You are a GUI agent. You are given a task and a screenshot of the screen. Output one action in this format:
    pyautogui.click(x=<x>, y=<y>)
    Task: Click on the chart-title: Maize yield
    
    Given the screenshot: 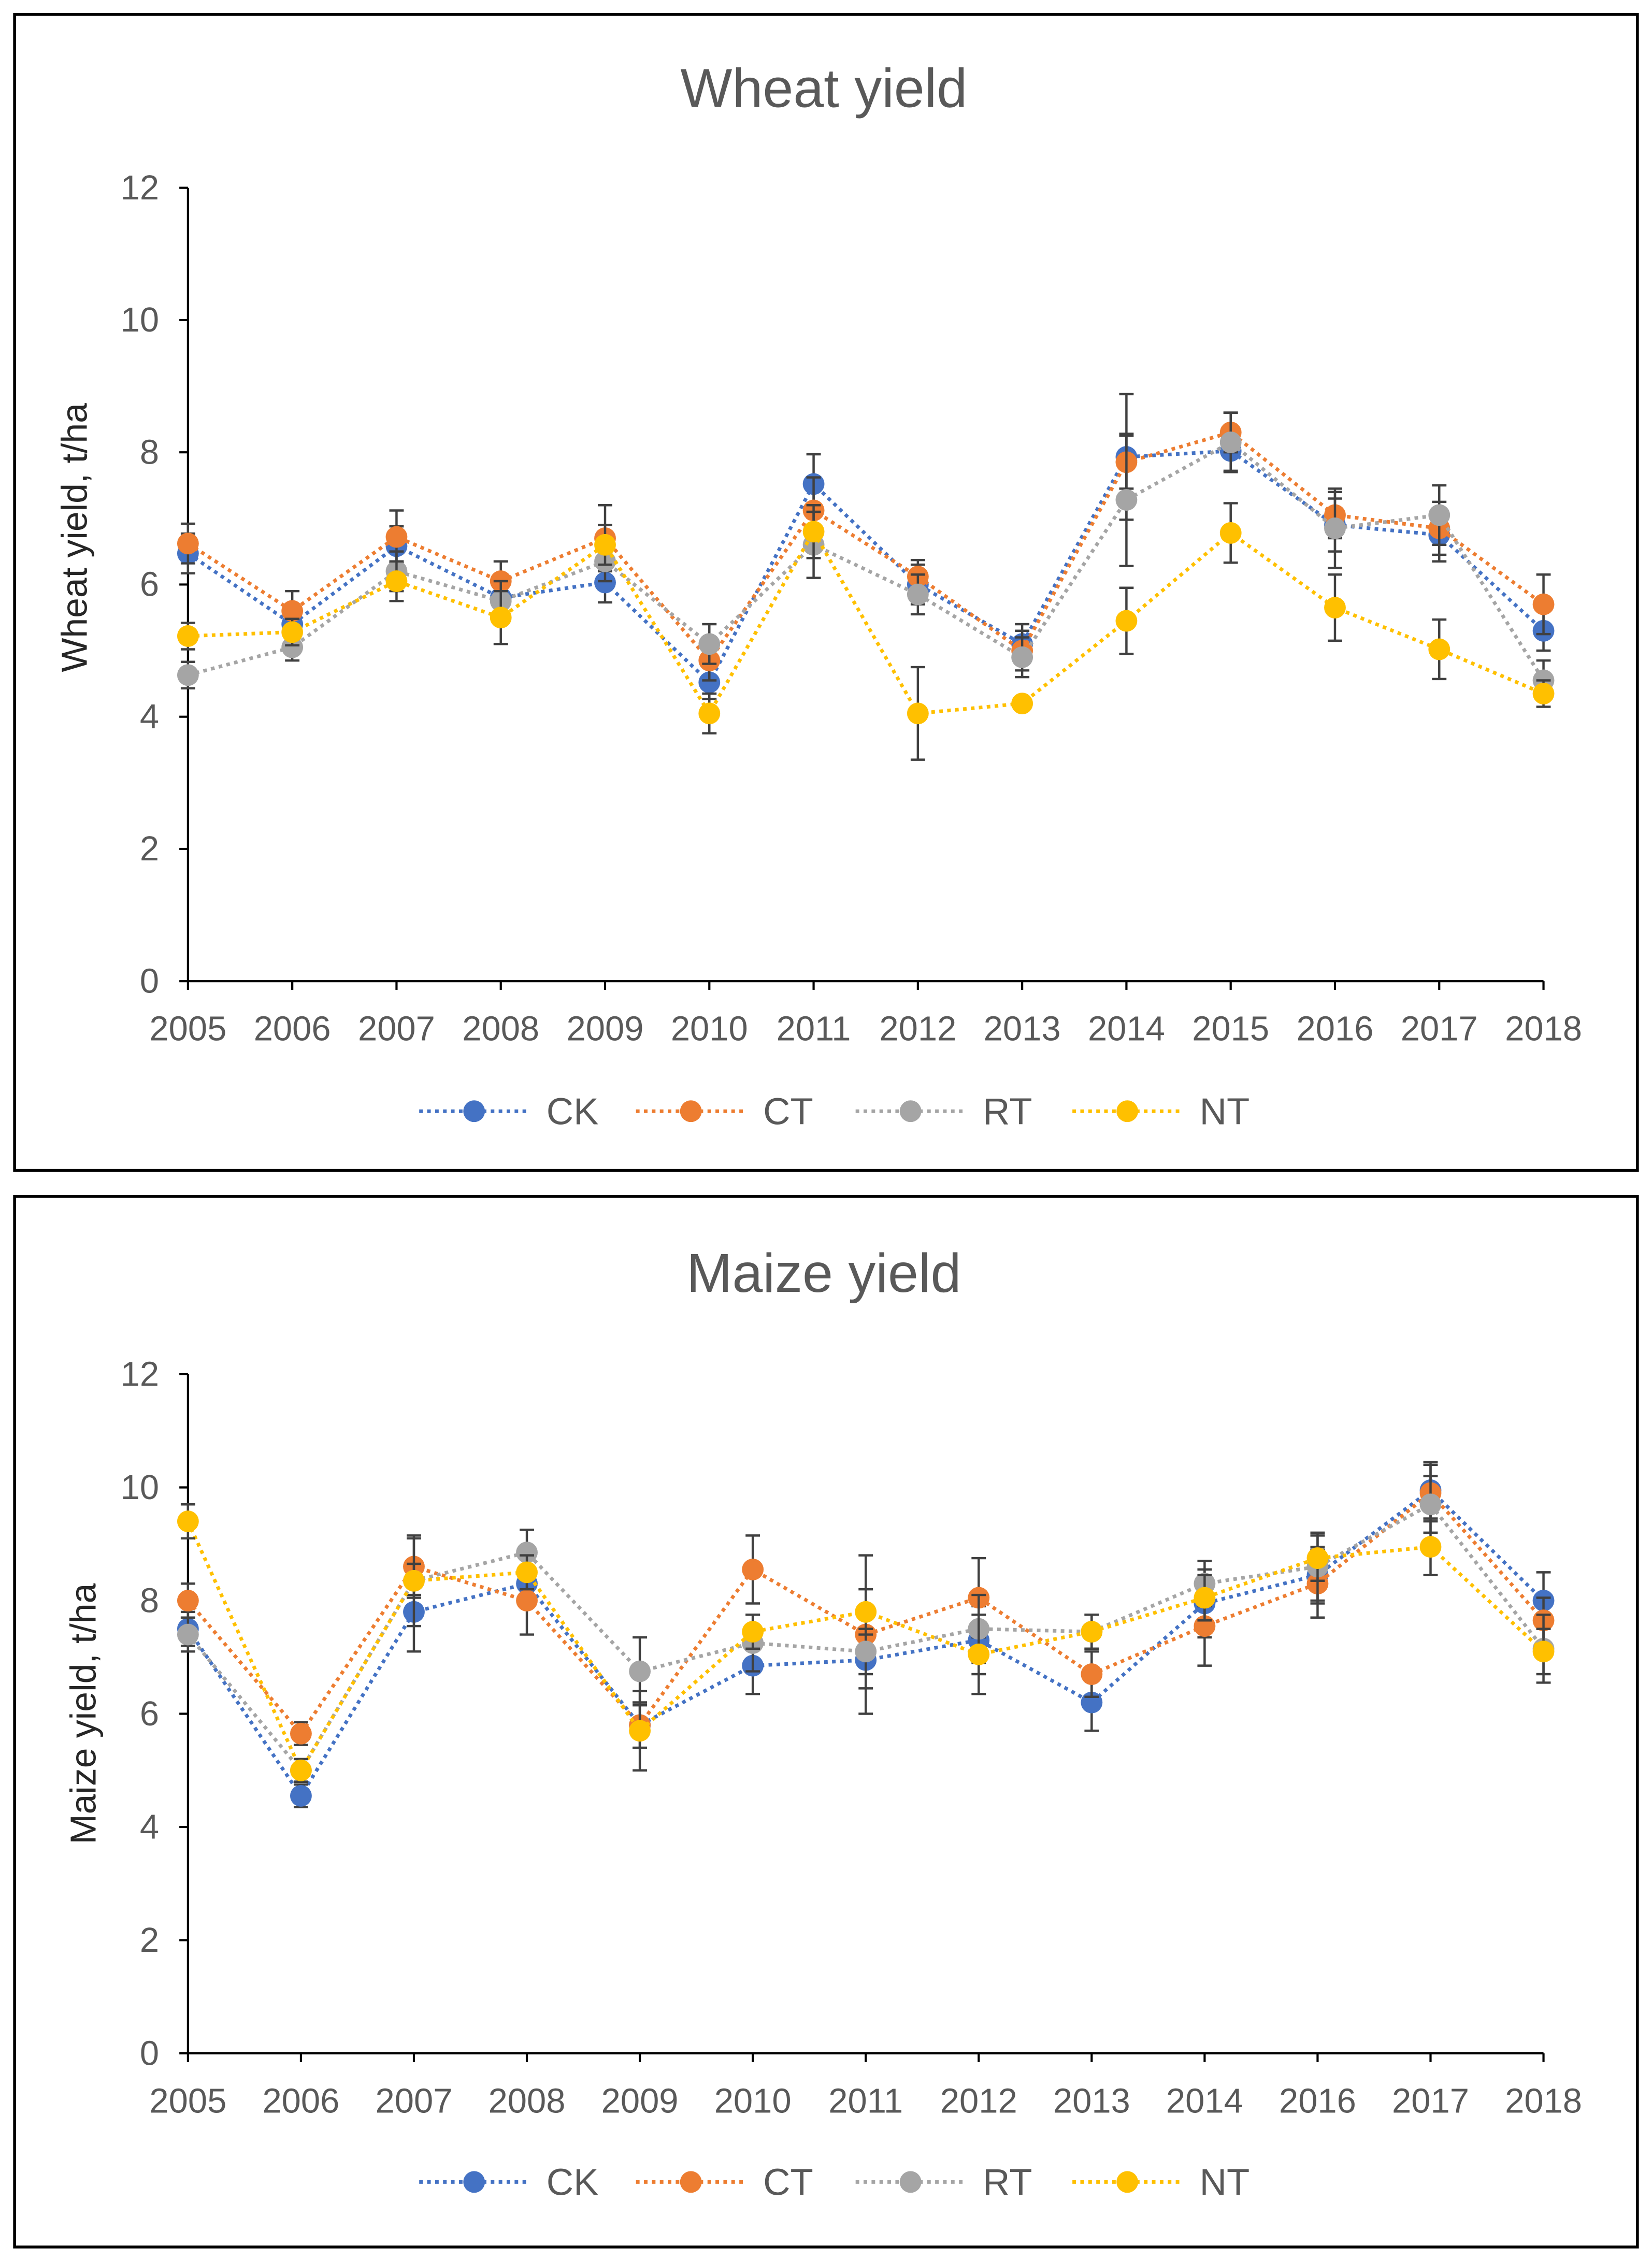 What is the action you would take?
    pyautogui.click(x=823, y=1273)
    